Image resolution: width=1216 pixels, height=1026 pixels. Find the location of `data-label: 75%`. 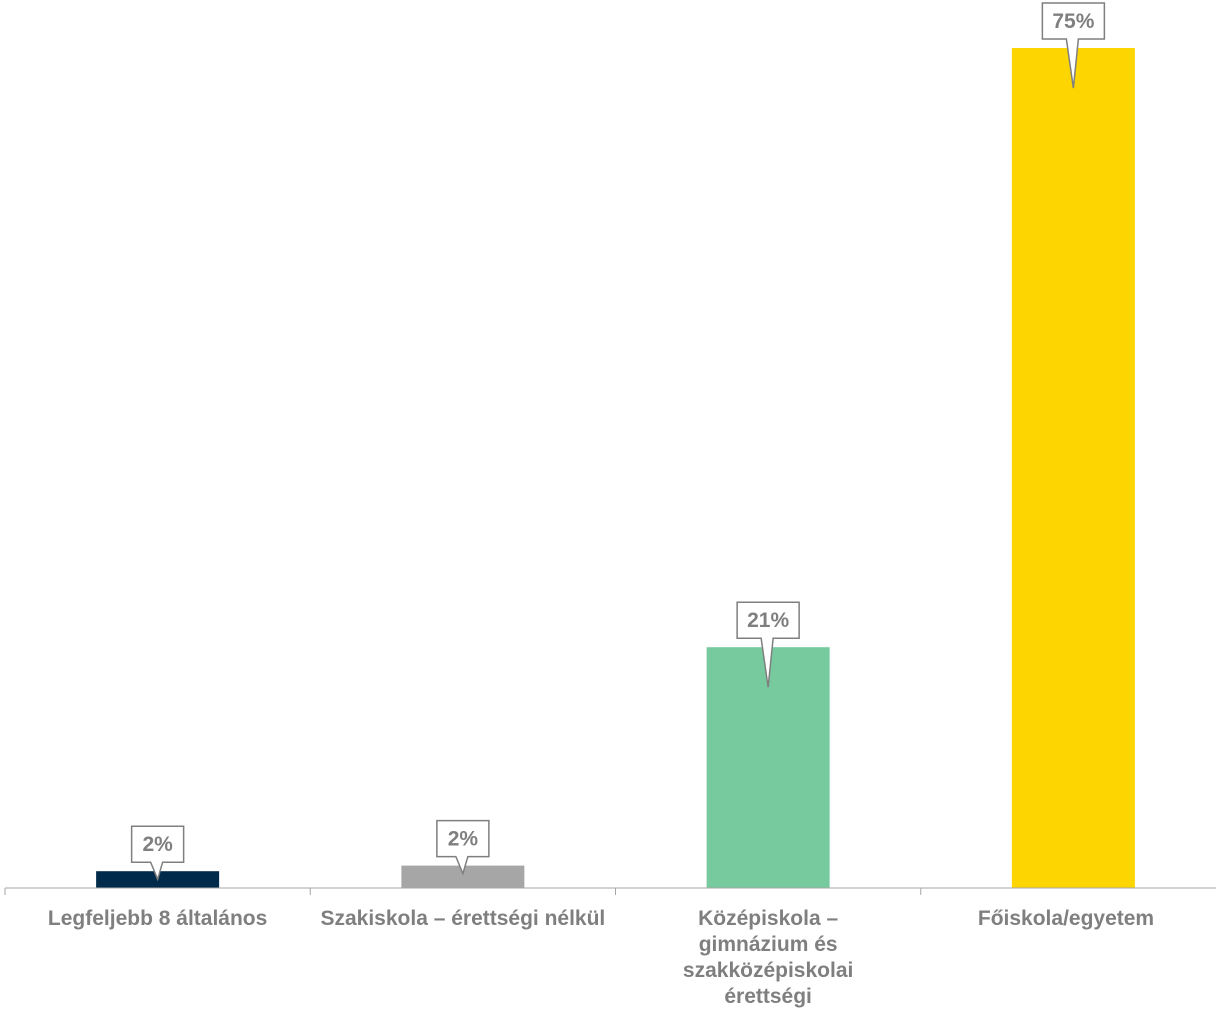

data-label: 75% is located at coordinates (1073, 45).